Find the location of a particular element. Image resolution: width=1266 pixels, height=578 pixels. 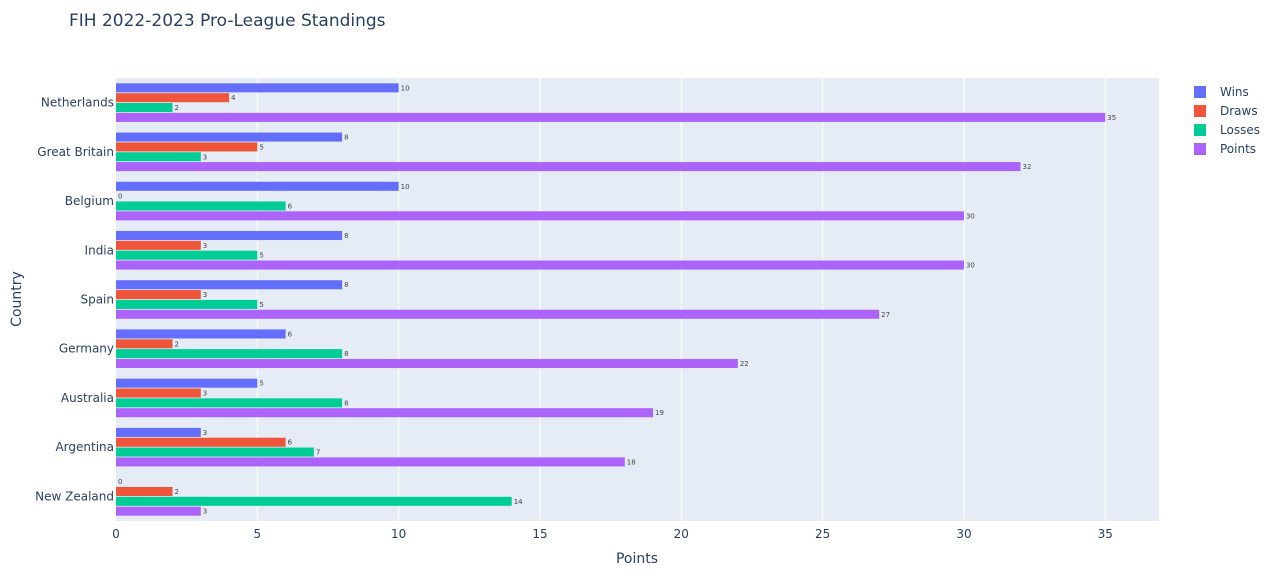

bar-value-label: 22 is located at coordinates (744, 364).